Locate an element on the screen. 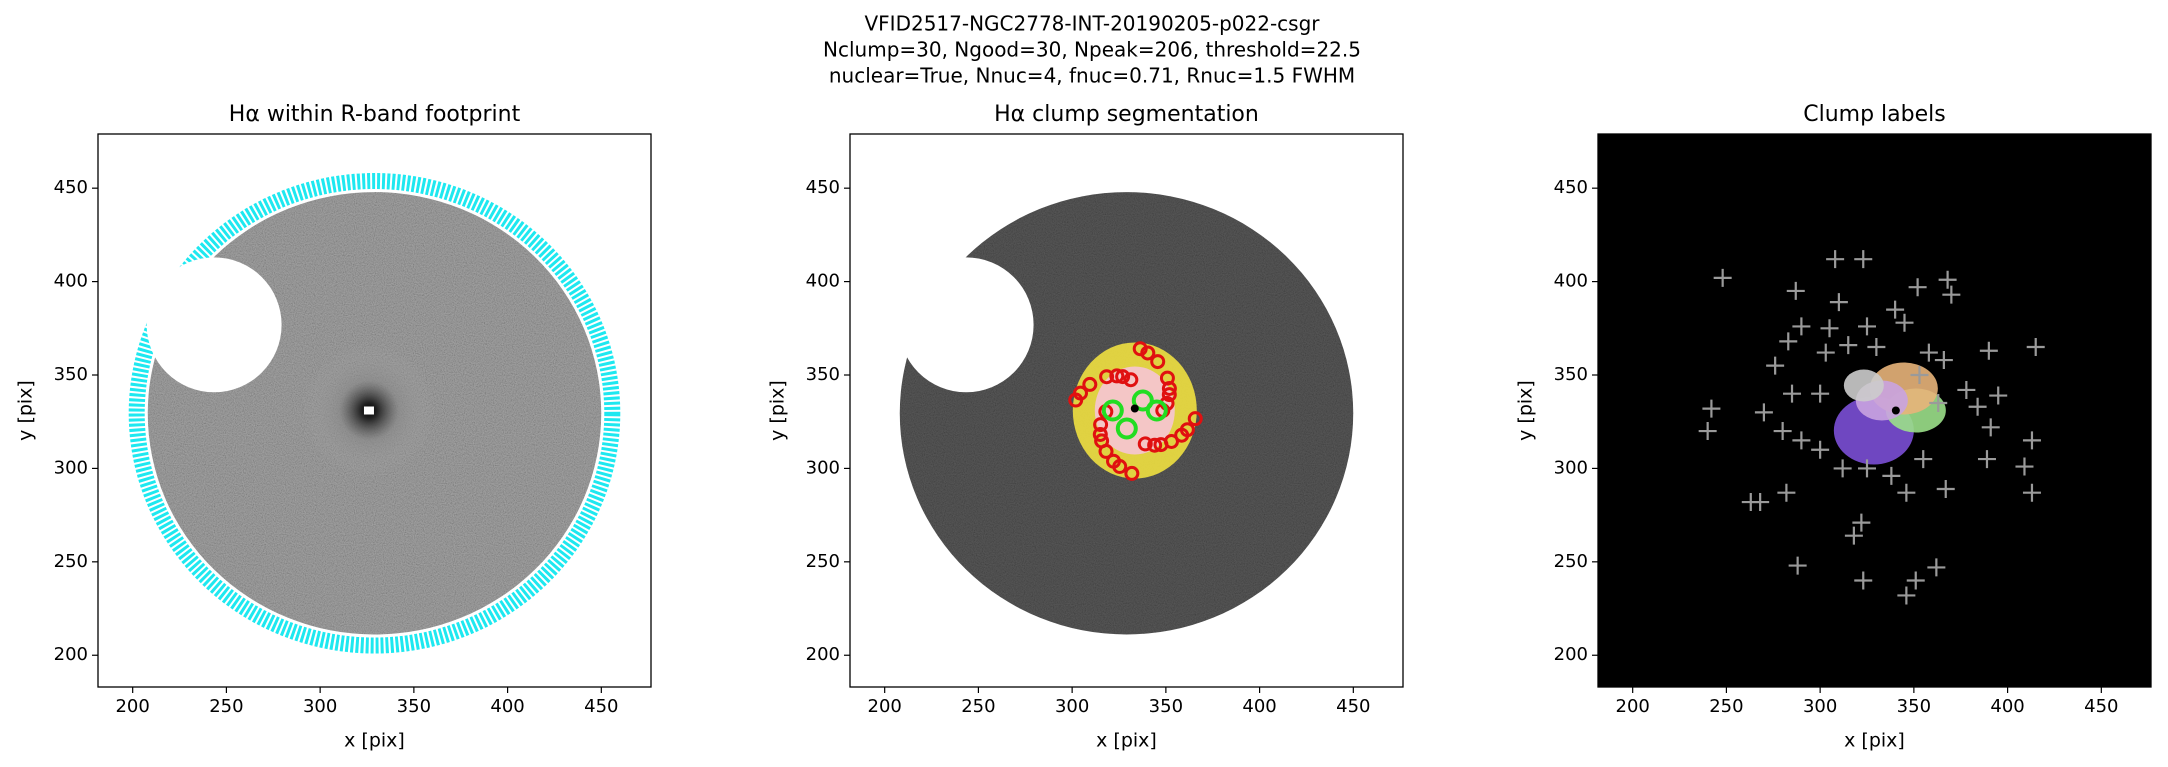 The image size is (2168, 767). y-tick-label: 250 is located at coordinates (71, 561).